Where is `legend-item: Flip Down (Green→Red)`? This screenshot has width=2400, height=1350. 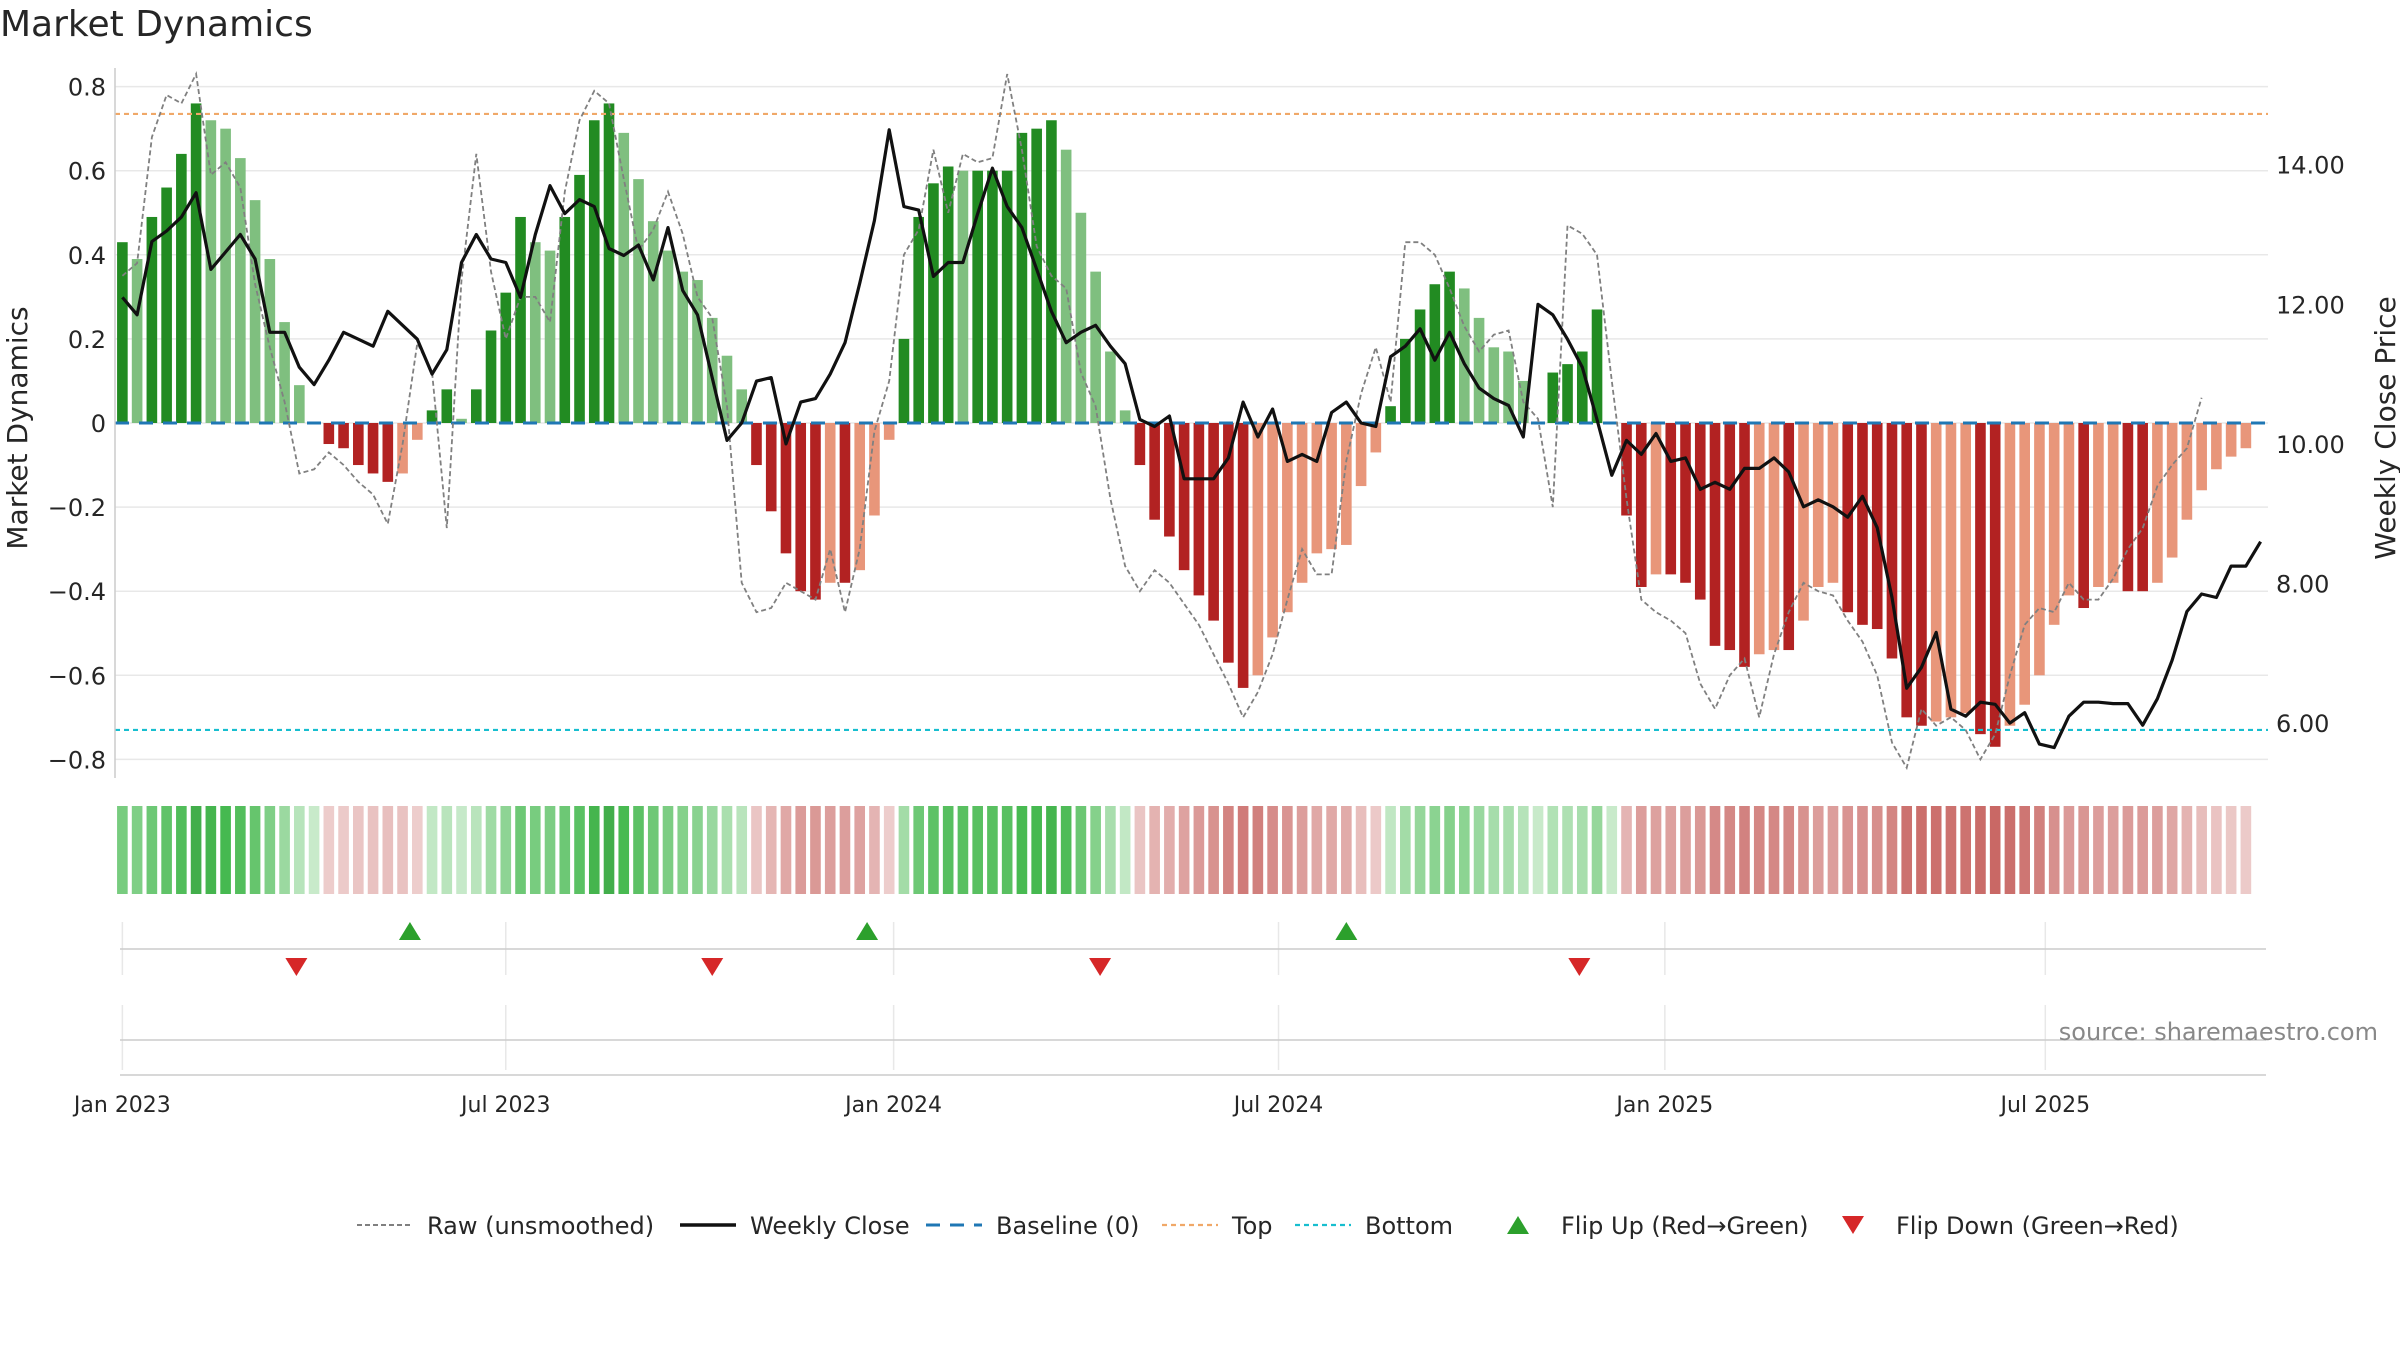 legend-item: Flip Down (Green→Red) is located at coordinates (2010, 1226).